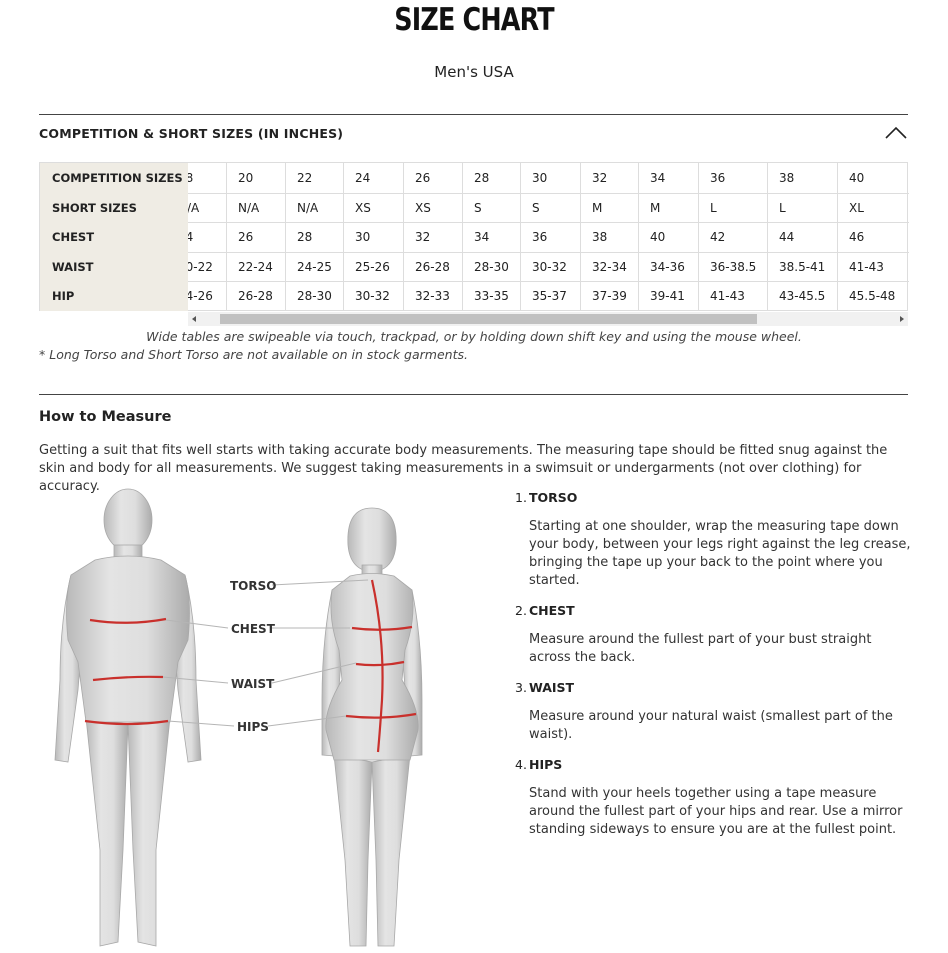 The width and height of the screenshot is (948, 953). I want to click on table-cell: 33-35, so click(491, 296).